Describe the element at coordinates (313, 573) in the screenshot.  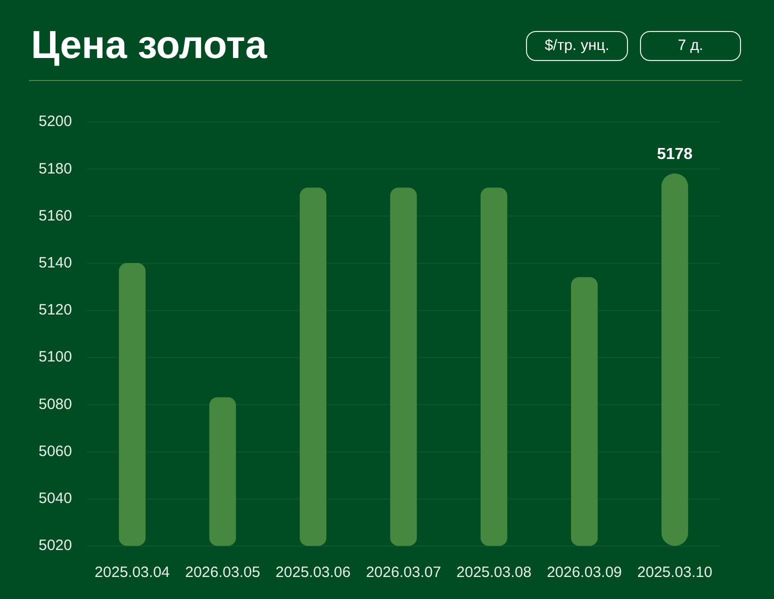
I see `x-tick-label: 2025.03.06` at that location.